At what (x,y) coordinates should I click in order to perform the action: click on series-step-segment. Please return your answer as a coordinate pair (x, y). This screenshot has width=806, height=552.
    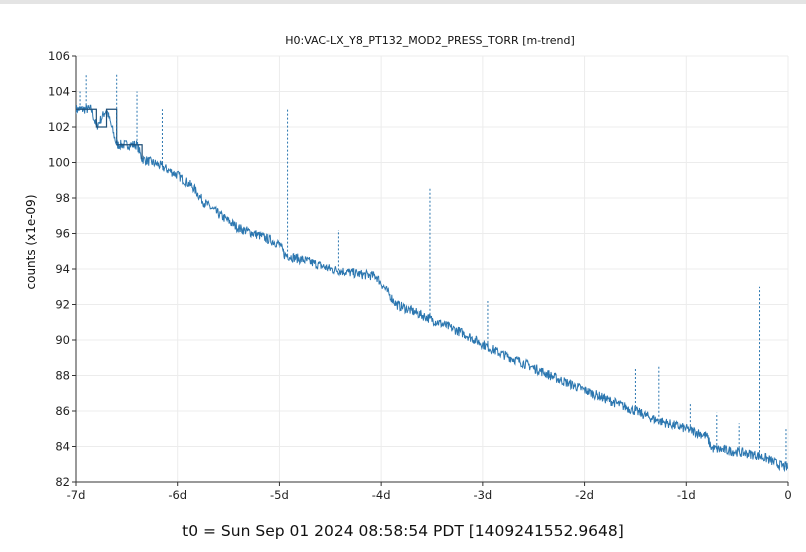
    Looking at the image, I should click on (109, 133).